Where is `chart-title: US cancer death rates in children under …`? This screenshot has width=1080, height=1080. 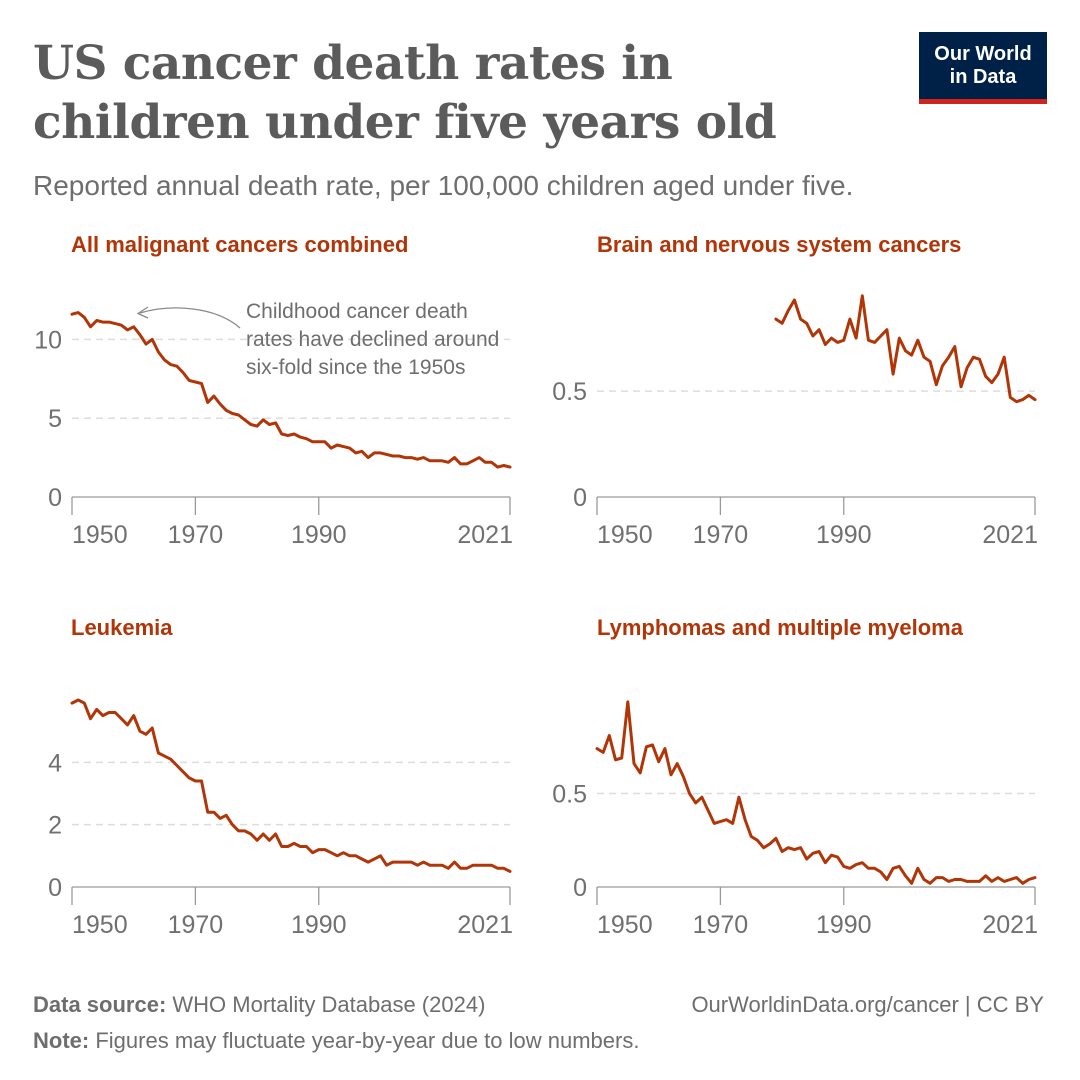
chart-title: US cancer death rates in children under … is located at coordinates (405, 93).